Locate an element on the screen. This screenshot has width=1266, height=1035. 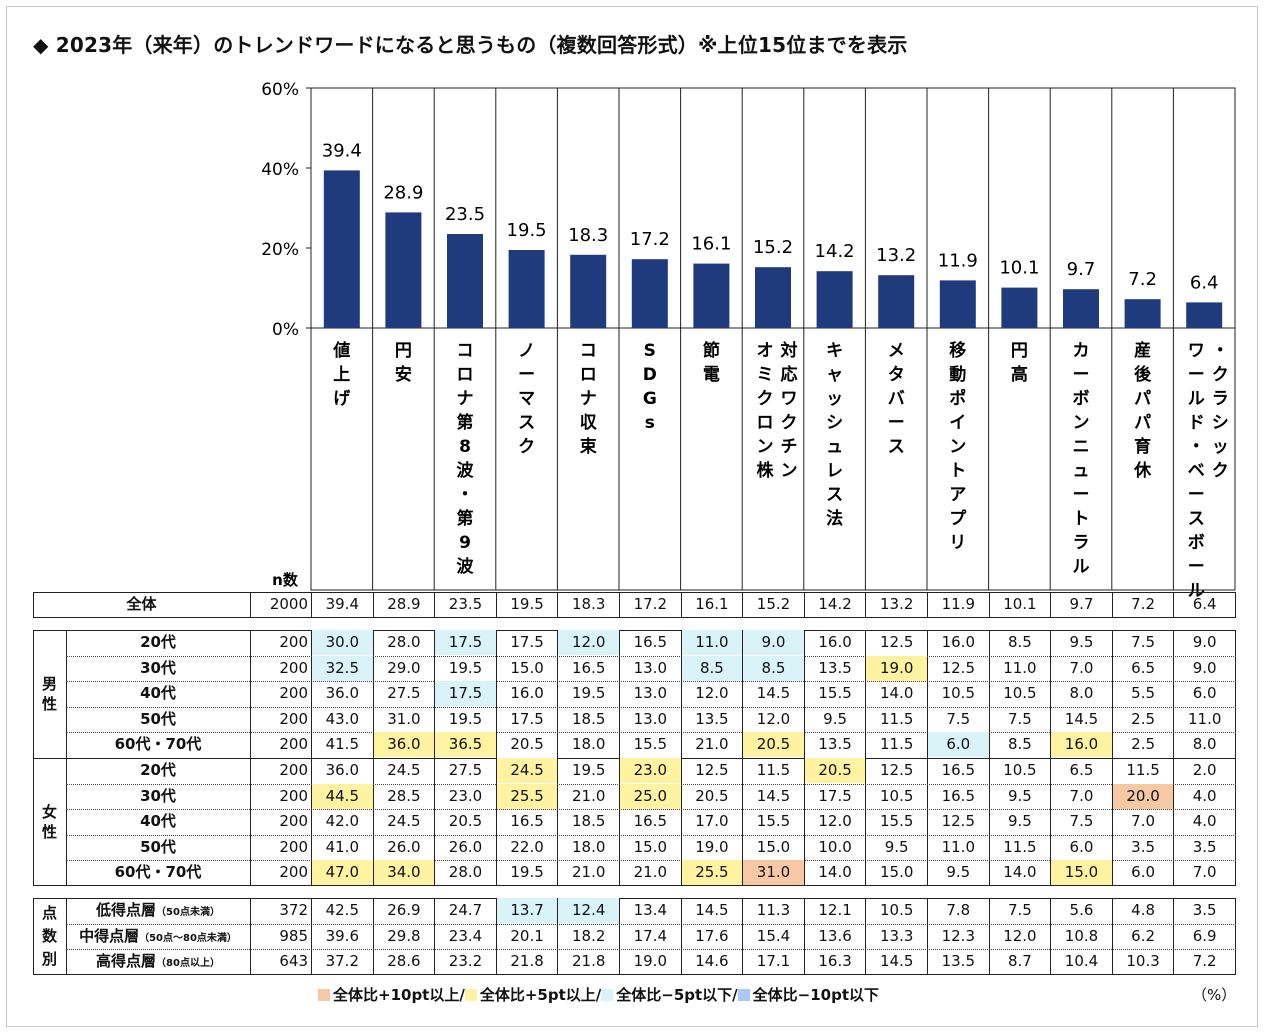
table-cell: 23.0 is located at coordinates (650, 770).